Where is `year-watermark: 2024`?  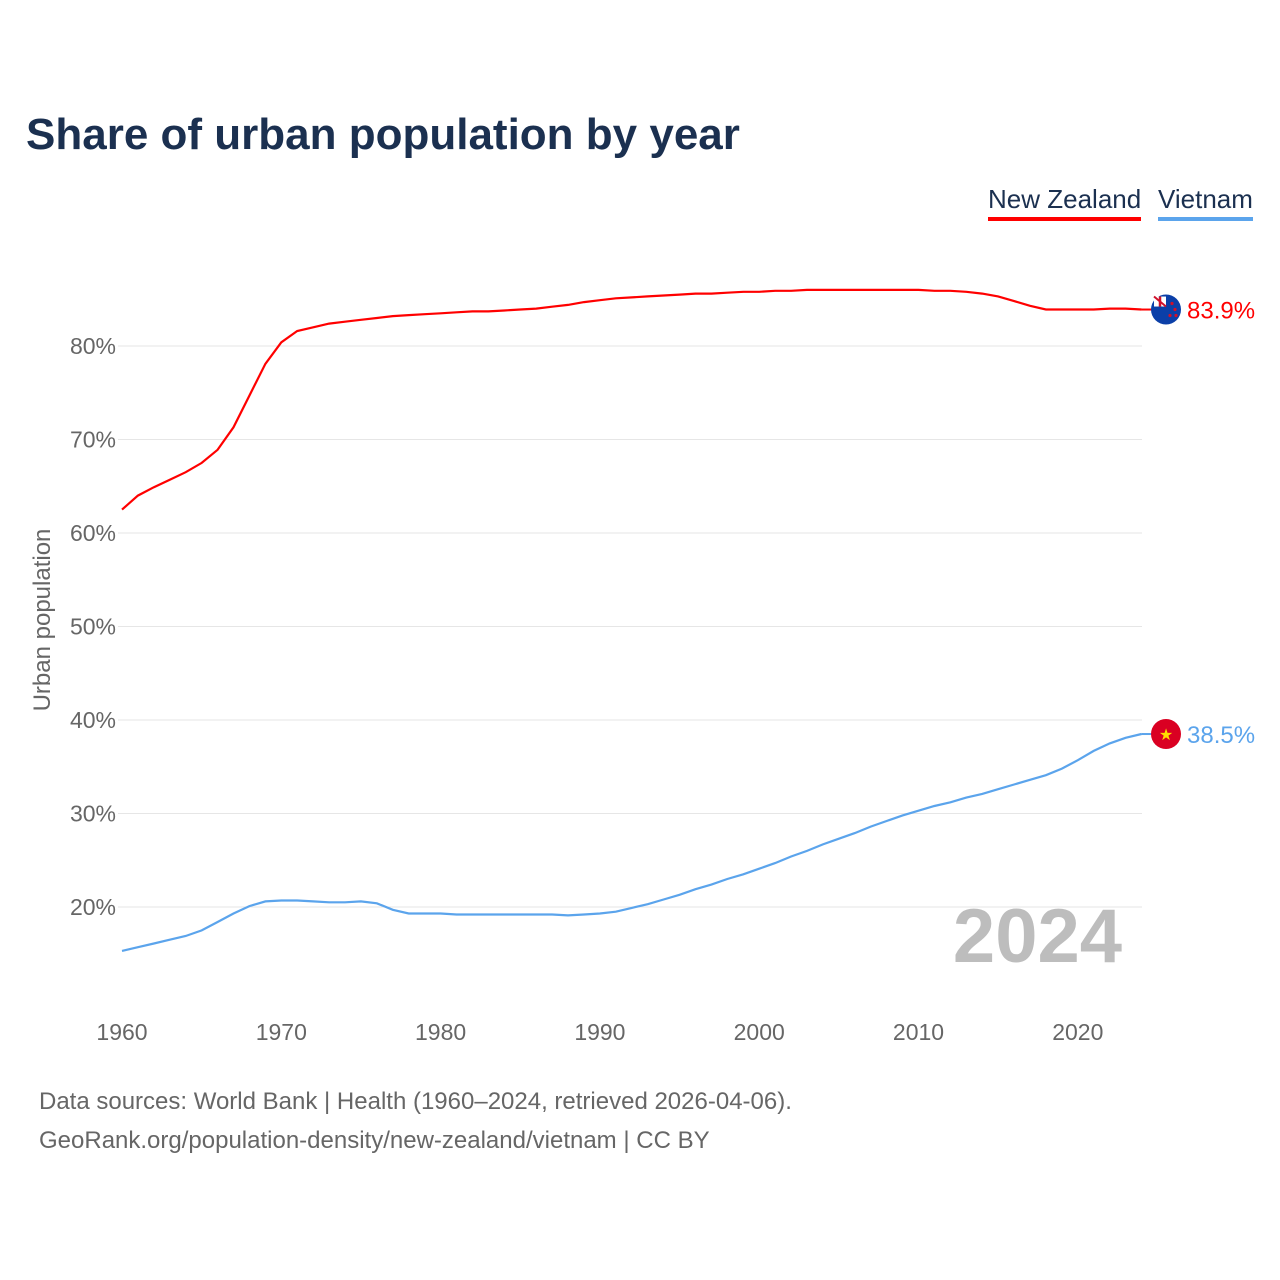
year-watermark: 2024 is located at coordinates (1037, 936).